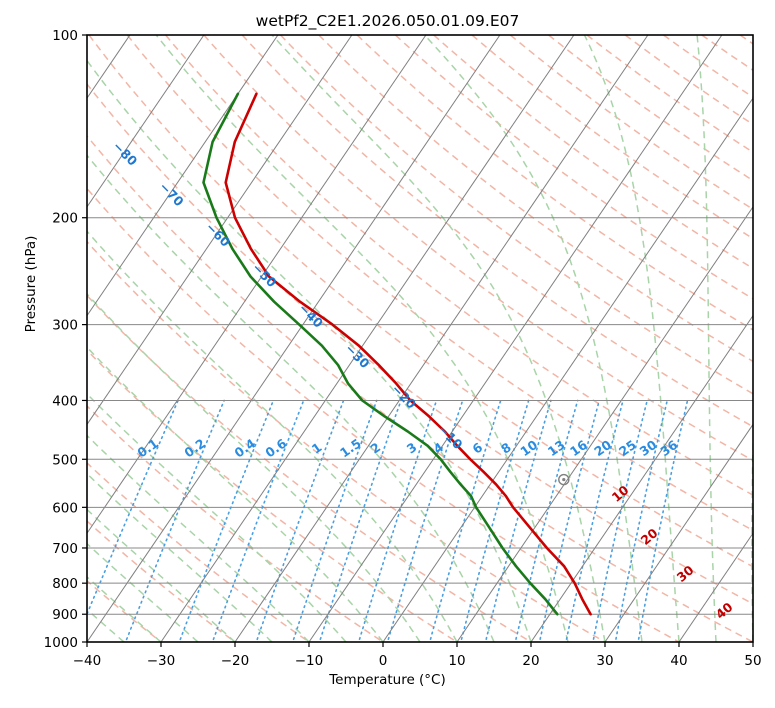 This screenshot has width=775, height=708. What do you see at coordinates (604, 661) in the screenshot?
I see `x-tick-label: 30` at bounding box center [604, 661].